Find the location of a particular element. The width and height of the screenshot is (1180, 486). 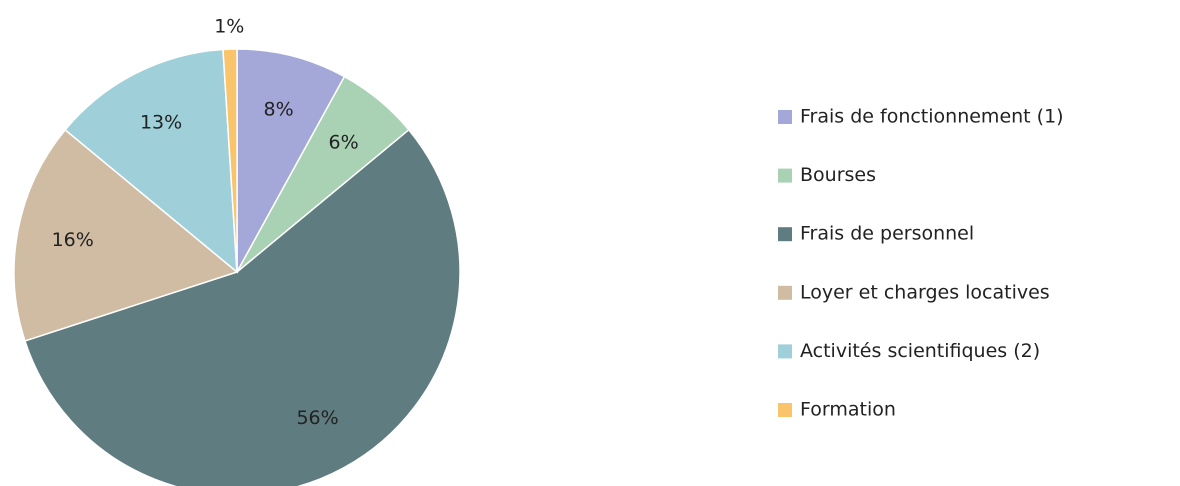

legend-label: Frais de fonctionnement (1) is located at coordinates (932, 117).